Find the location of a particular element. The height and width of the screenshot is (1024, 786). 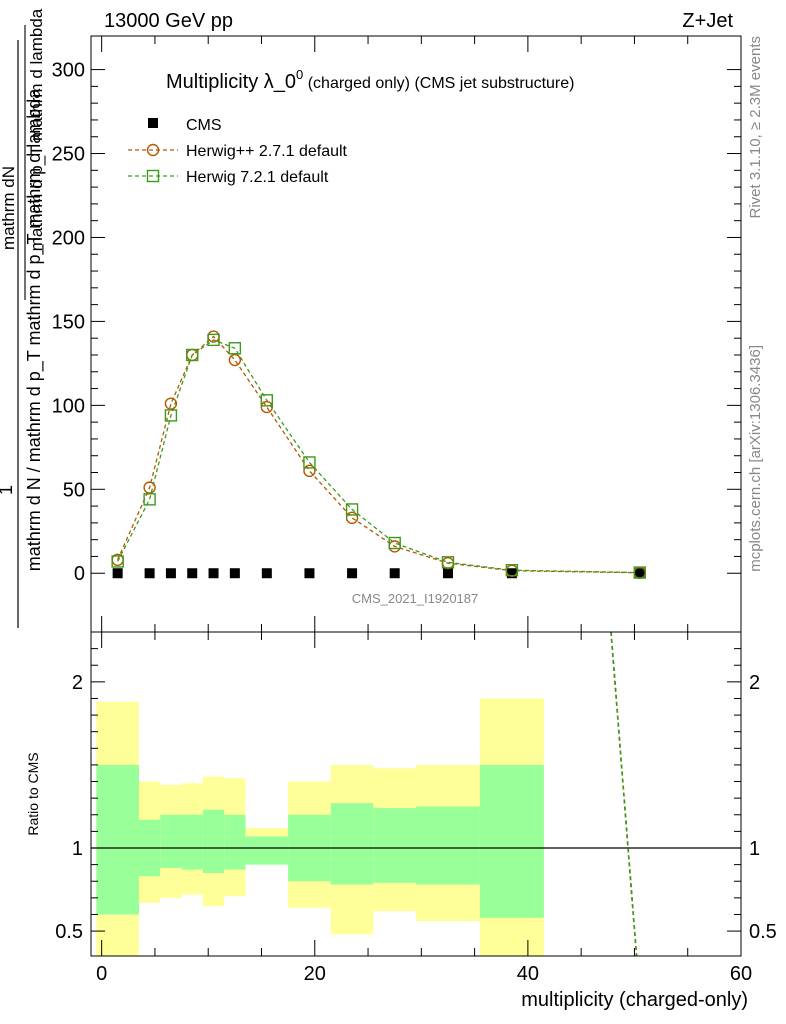

ratio-y-axis-label: Ratio to CMS is located at coordinates (33, 793).